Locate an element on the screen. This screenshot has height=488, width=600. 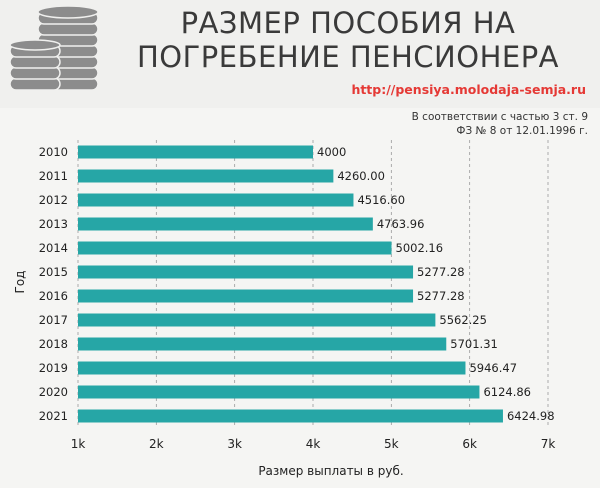
value-label: 4516.60 is located at coordinates (381, 200).